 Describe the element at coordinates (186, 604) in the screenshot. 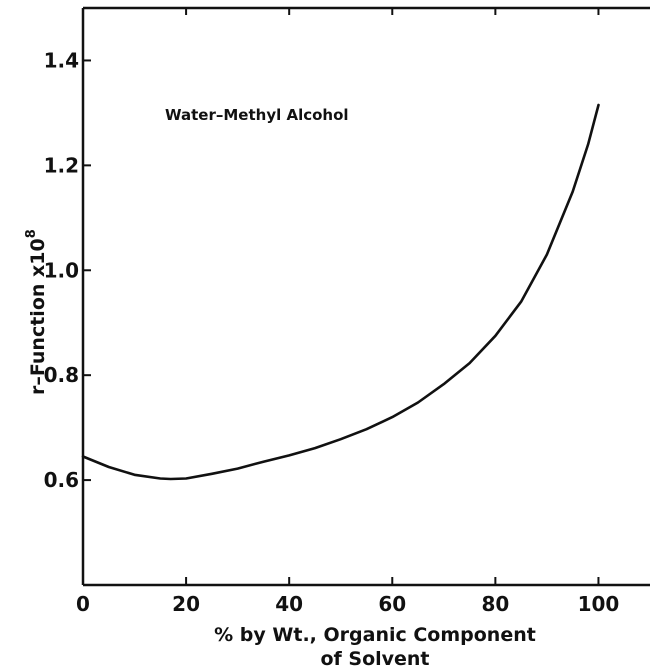

I see `x-tick-label: 20` at that location.